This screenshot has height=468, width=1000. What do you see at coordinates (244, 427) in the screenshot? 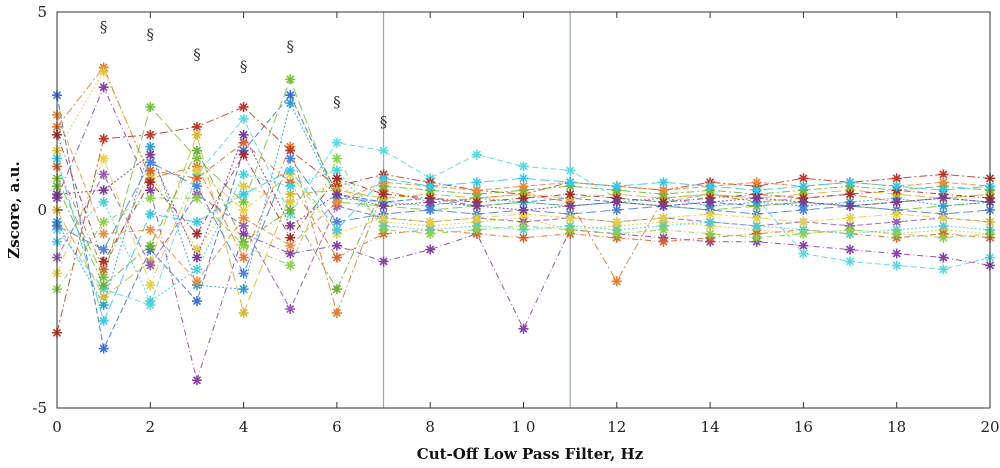
I see `x-tick-label: 4` at bounding box center [244, 427].